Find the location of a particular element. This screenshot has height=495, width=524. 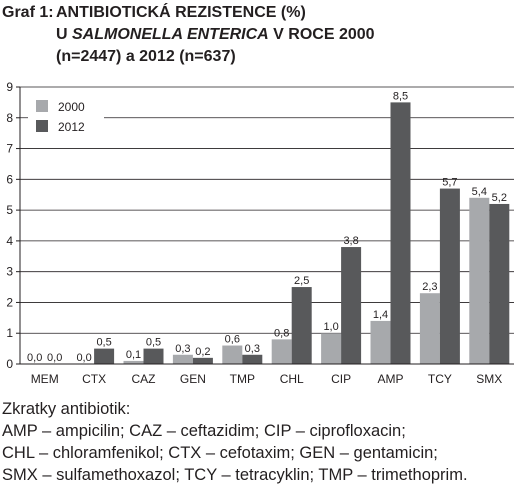

y-tick-label: 9 is located at coordinates (9, 87).